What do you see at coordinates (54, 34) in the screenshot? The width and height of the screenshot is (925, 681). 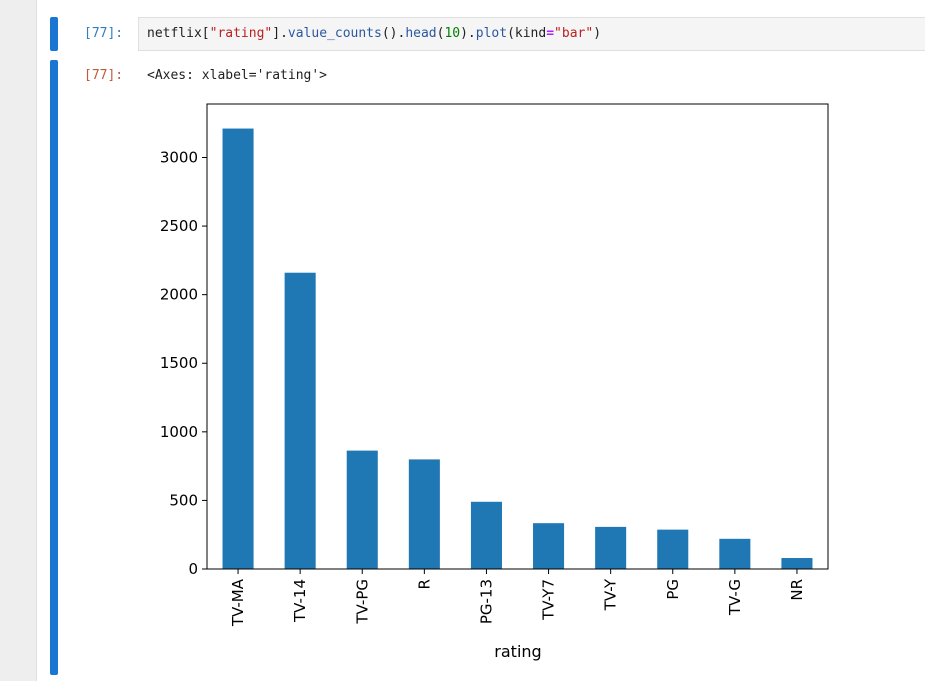 I see `input-collapser` at bounding box center [54, 34].